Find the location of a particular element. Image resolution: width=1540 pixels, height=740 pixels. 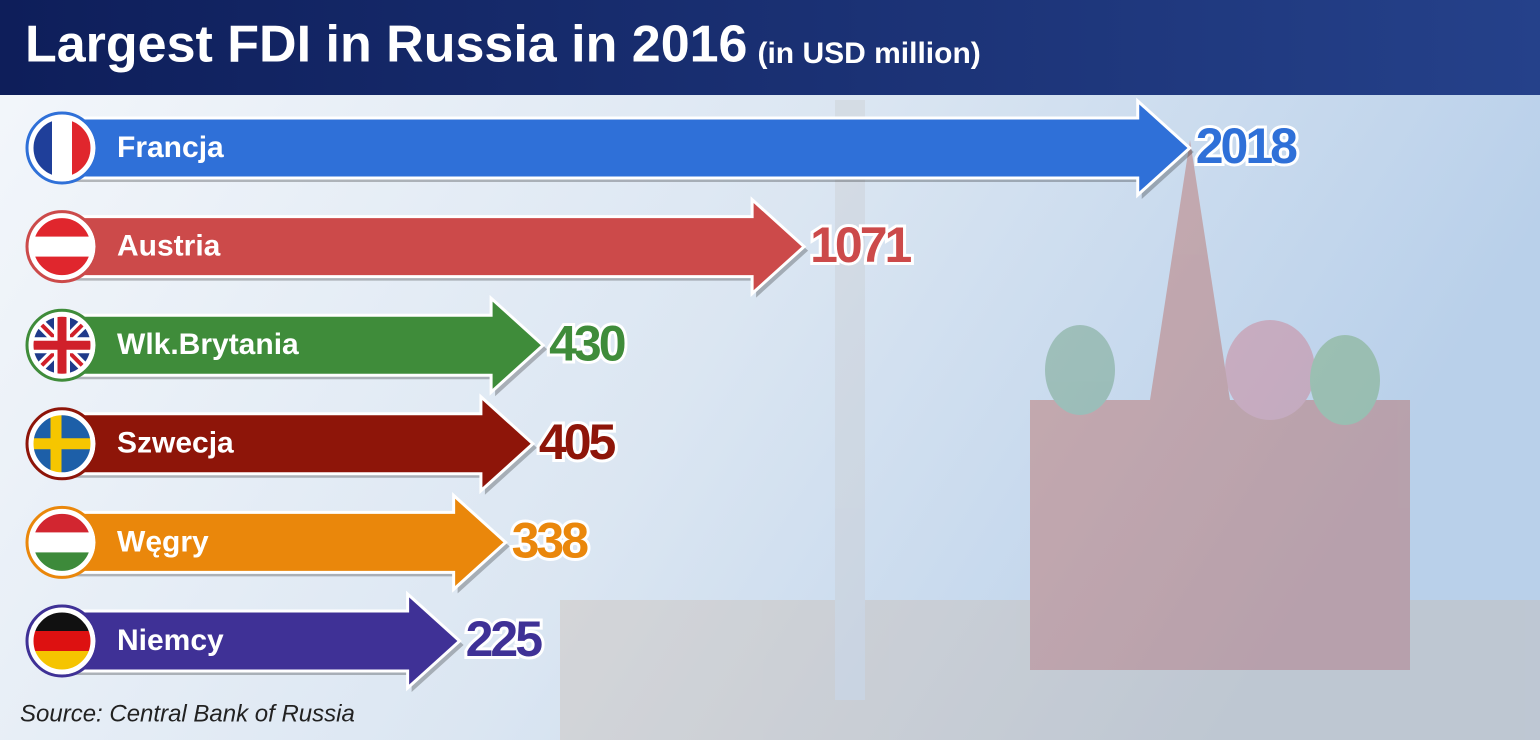

header-band is located at coordinates (770, 47).